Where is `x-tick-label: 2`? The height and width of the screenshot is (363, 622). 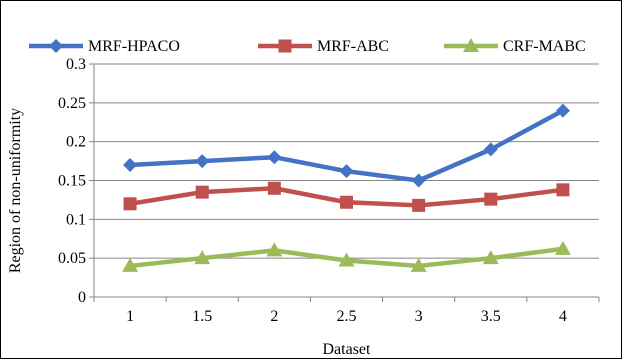 x-tick-label: 2 is located at coordinates (274, 316).